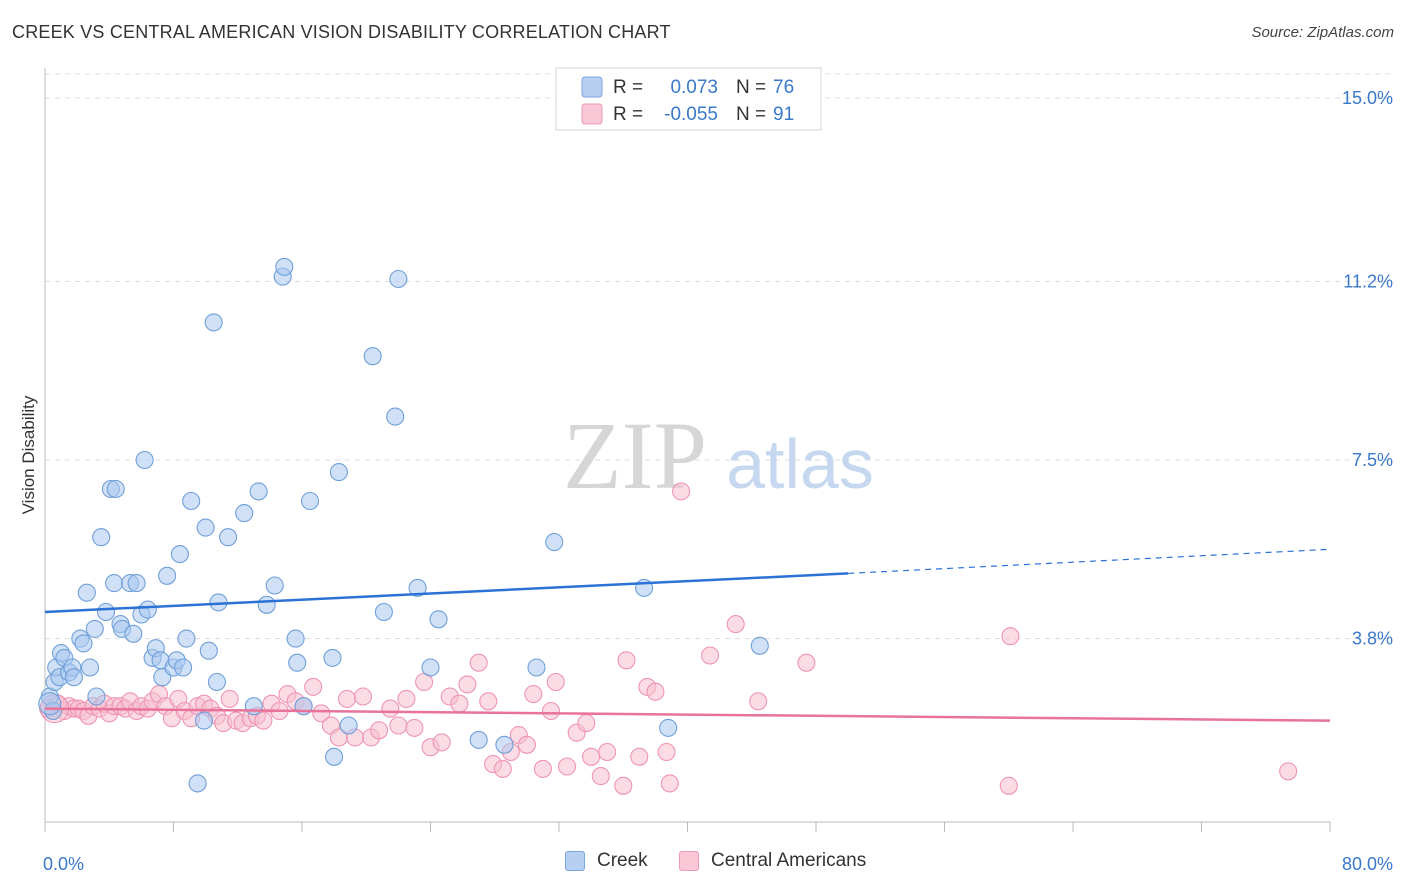  What do you see at coordinates (1368, 281) in the screenshot?
I see `y-tick-label-2: 11.2%` at bounding box center [1368, 281].